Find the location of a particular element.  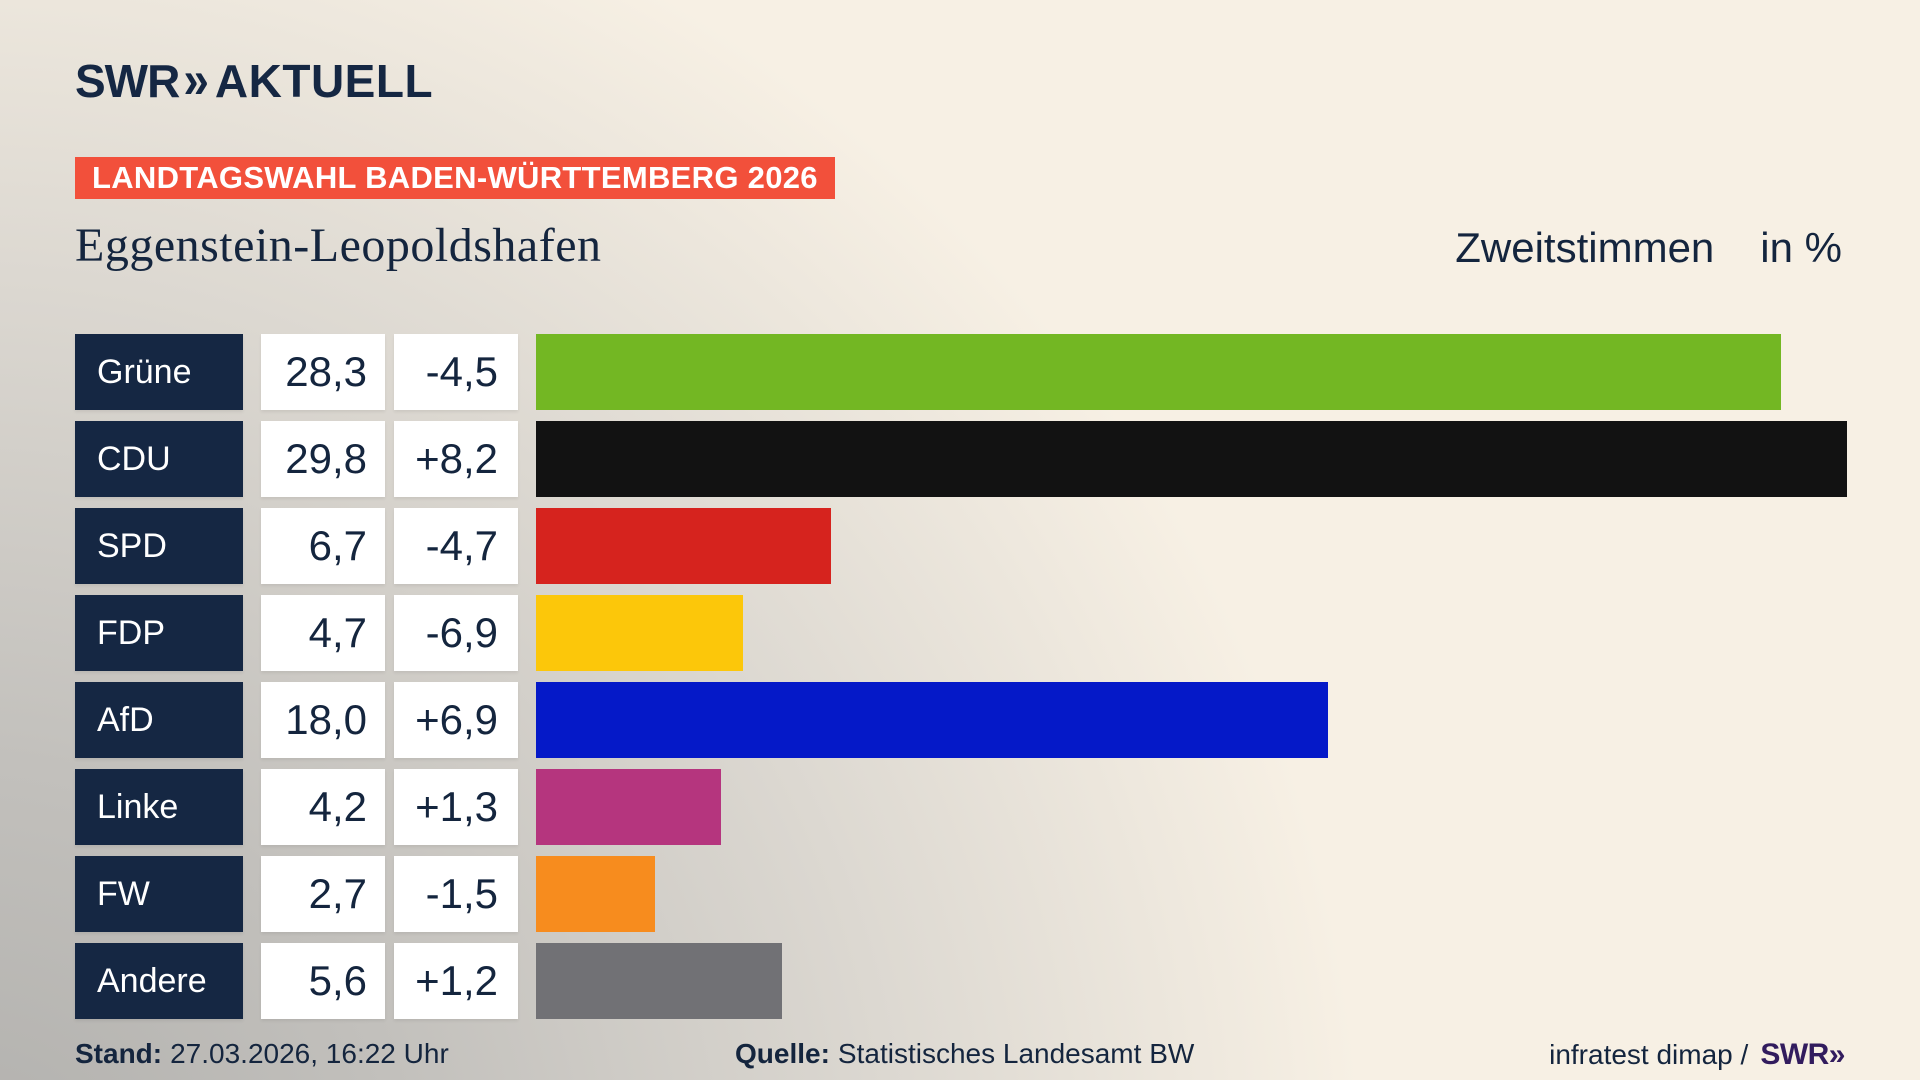

table-row: CDU 29,8 +8,2 is located at coordinates (961, 459).